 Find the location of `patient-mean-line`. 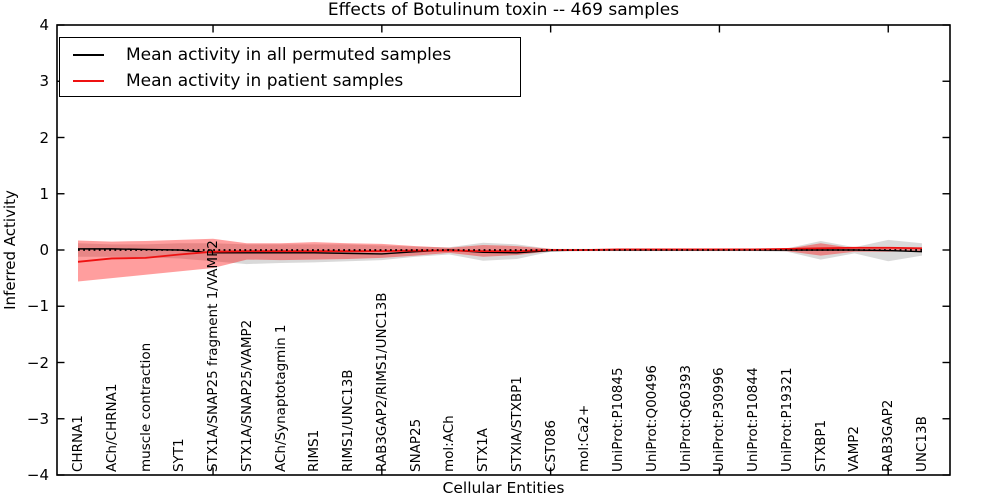

patient-mean-line is located at coordinates (500, 254).